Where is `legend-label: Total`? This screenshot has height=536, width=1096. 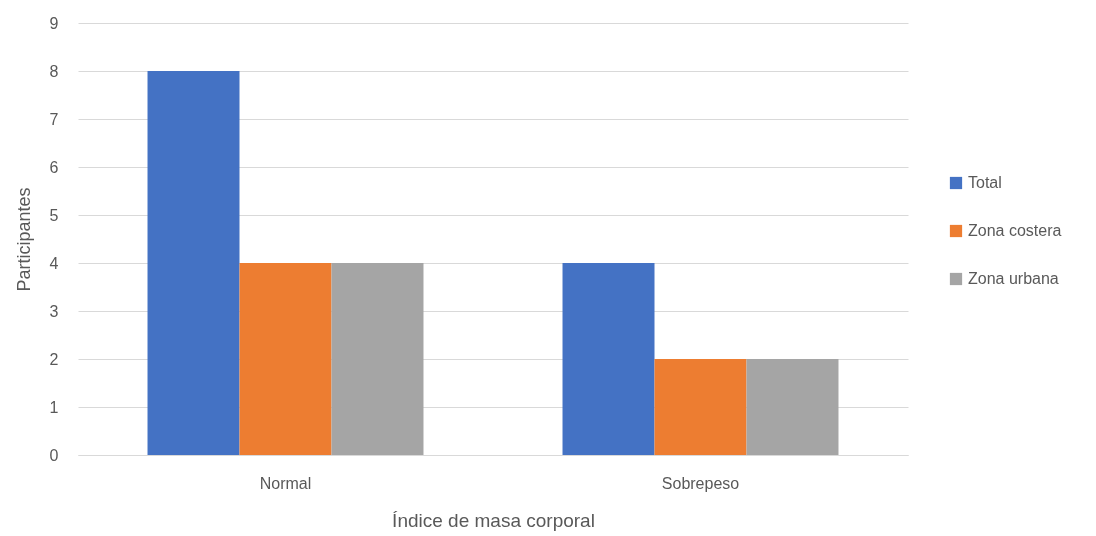
legend-label: Total is located at coordinates (985, 182).